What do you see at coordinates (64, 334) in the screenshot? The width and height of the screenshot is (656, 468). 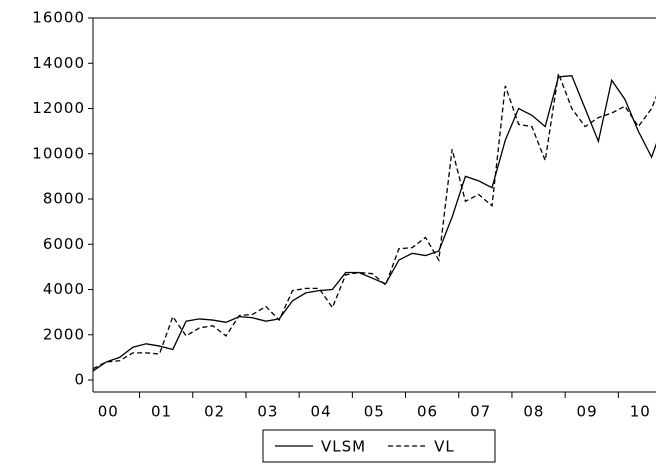 I see `y-tick-label: 2000` at bounding box center [64, 334].